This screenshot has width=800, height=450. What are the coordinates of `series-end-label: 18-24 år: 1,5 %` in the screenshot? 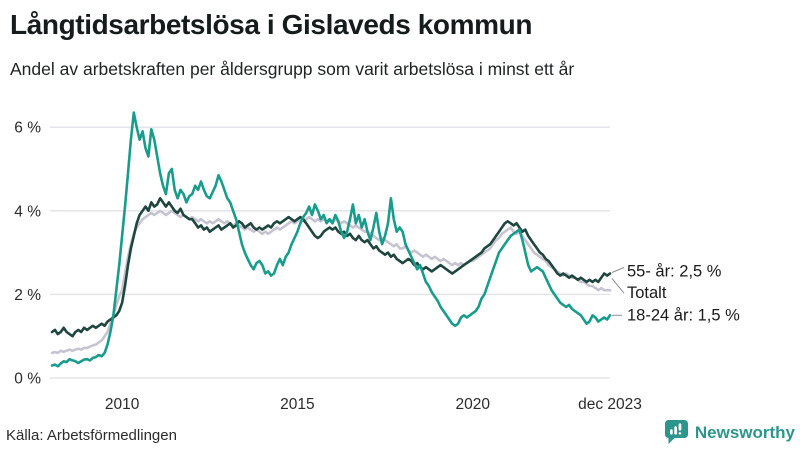 It's located at (683, 315).